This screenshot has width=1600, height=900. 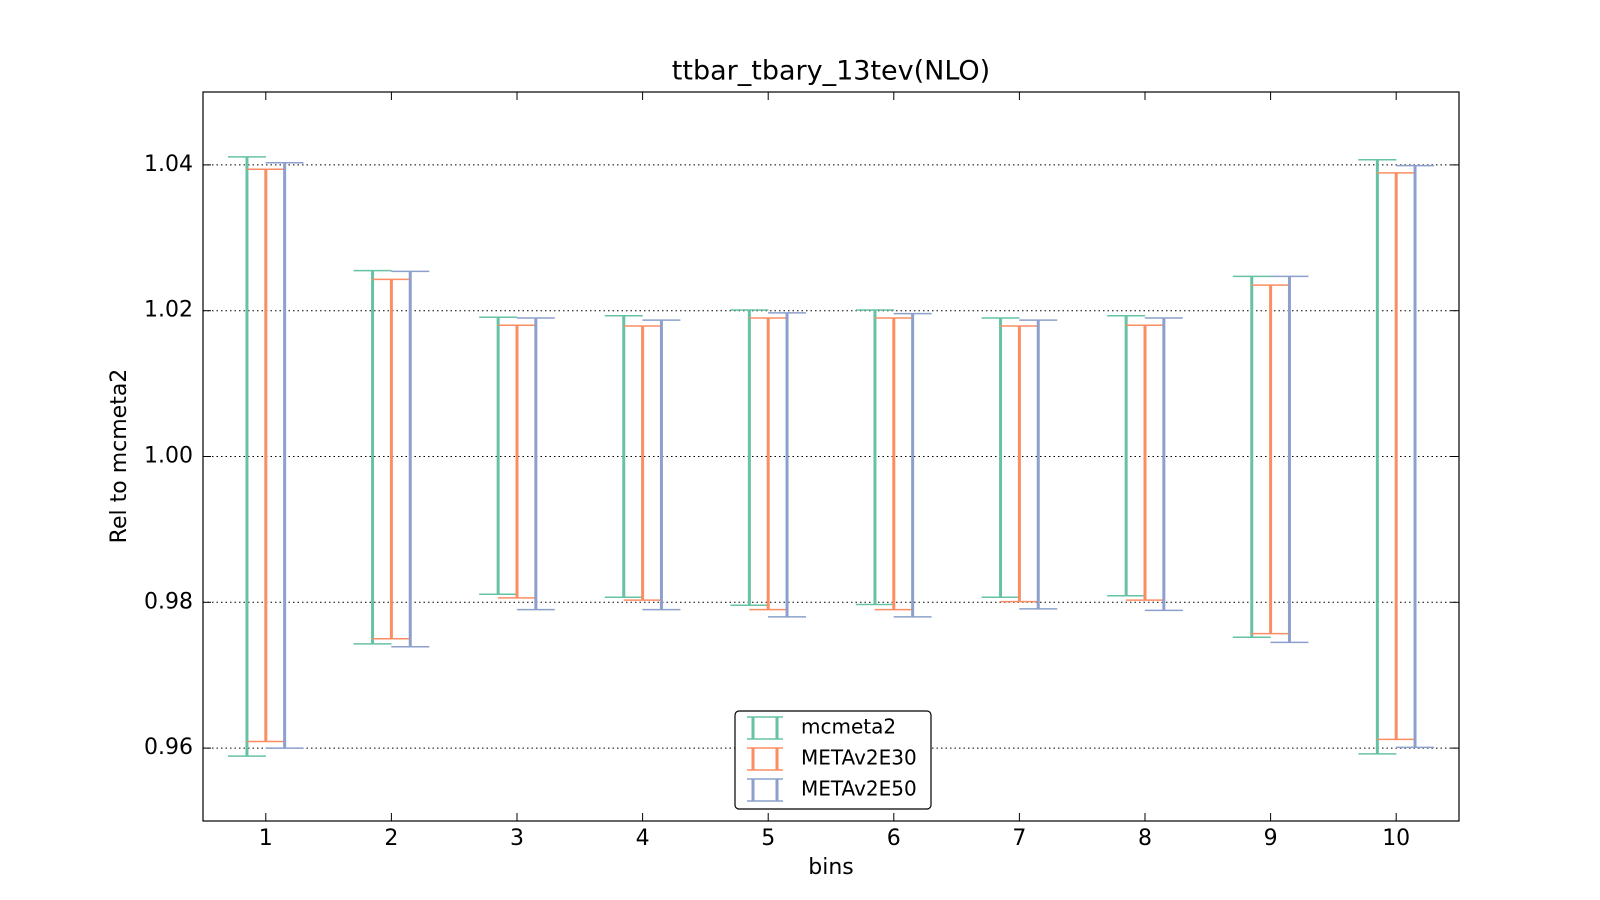 What do you see at coordinates (168, 747) in the screenshot?
I see `y-tick-label: 0.96` at bounding box center [168, 747].